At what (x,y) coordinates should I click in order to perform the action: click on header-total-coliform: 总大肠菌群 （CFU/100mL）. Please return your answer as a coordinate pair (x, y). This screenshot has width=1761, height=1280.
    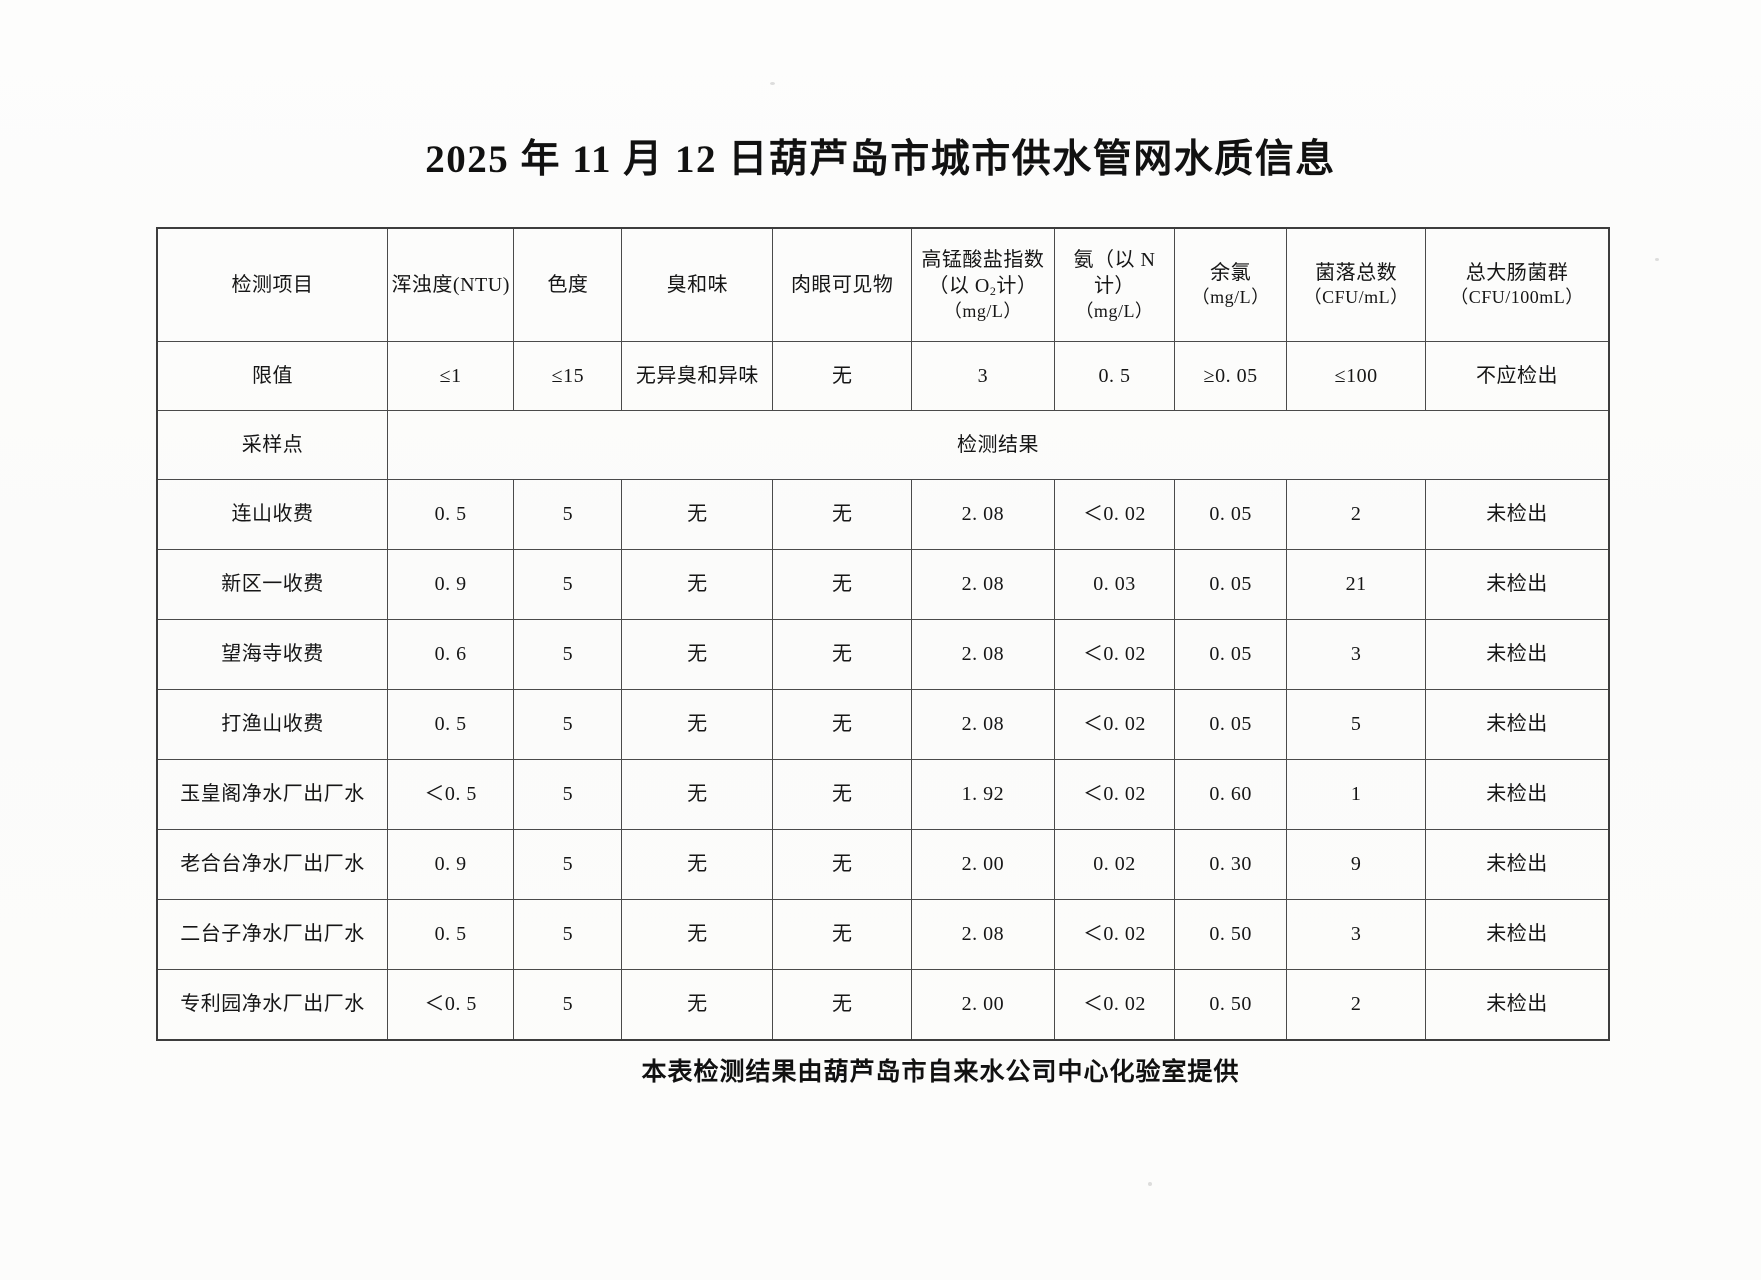
    Looking at the image, I should click on (1517, 284).